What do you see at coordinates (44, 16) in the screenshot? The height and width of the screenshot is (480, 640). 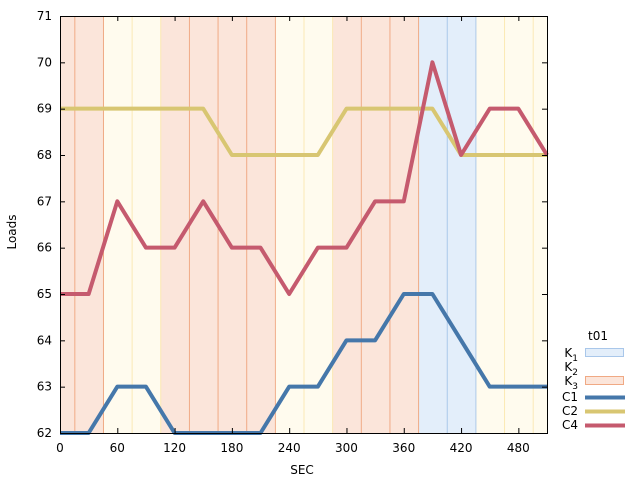 I see `y-tick-label: 71` at bounding box center [44, 16].